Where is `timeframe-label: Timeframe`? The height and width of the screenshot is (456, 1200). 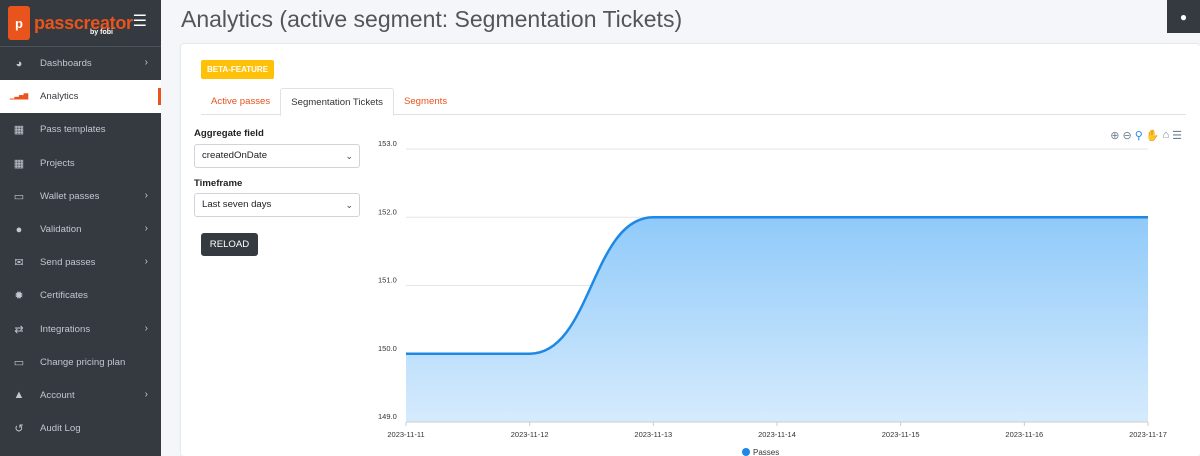
timeframe-label: Timeframe is located at coordinates (218, 183).